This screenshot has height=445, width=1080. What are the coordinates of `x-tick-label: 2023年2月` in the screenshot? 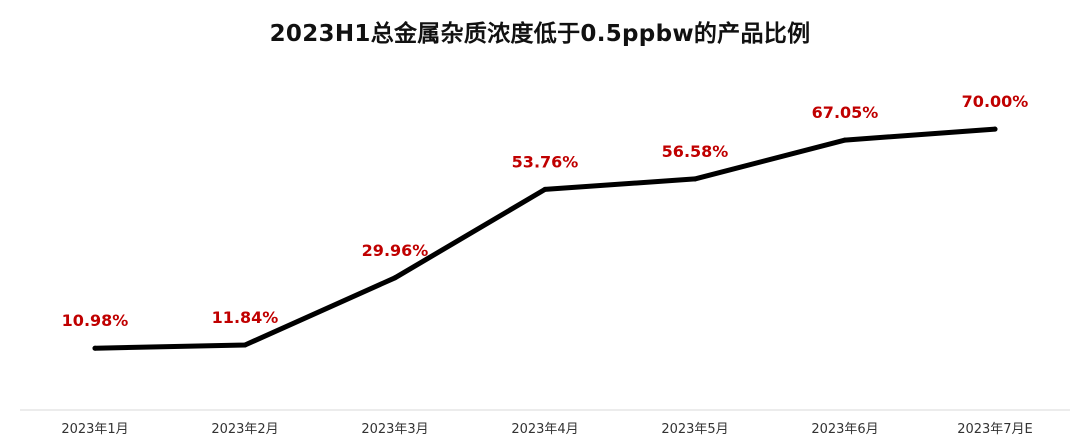 It's located at (244, 429).